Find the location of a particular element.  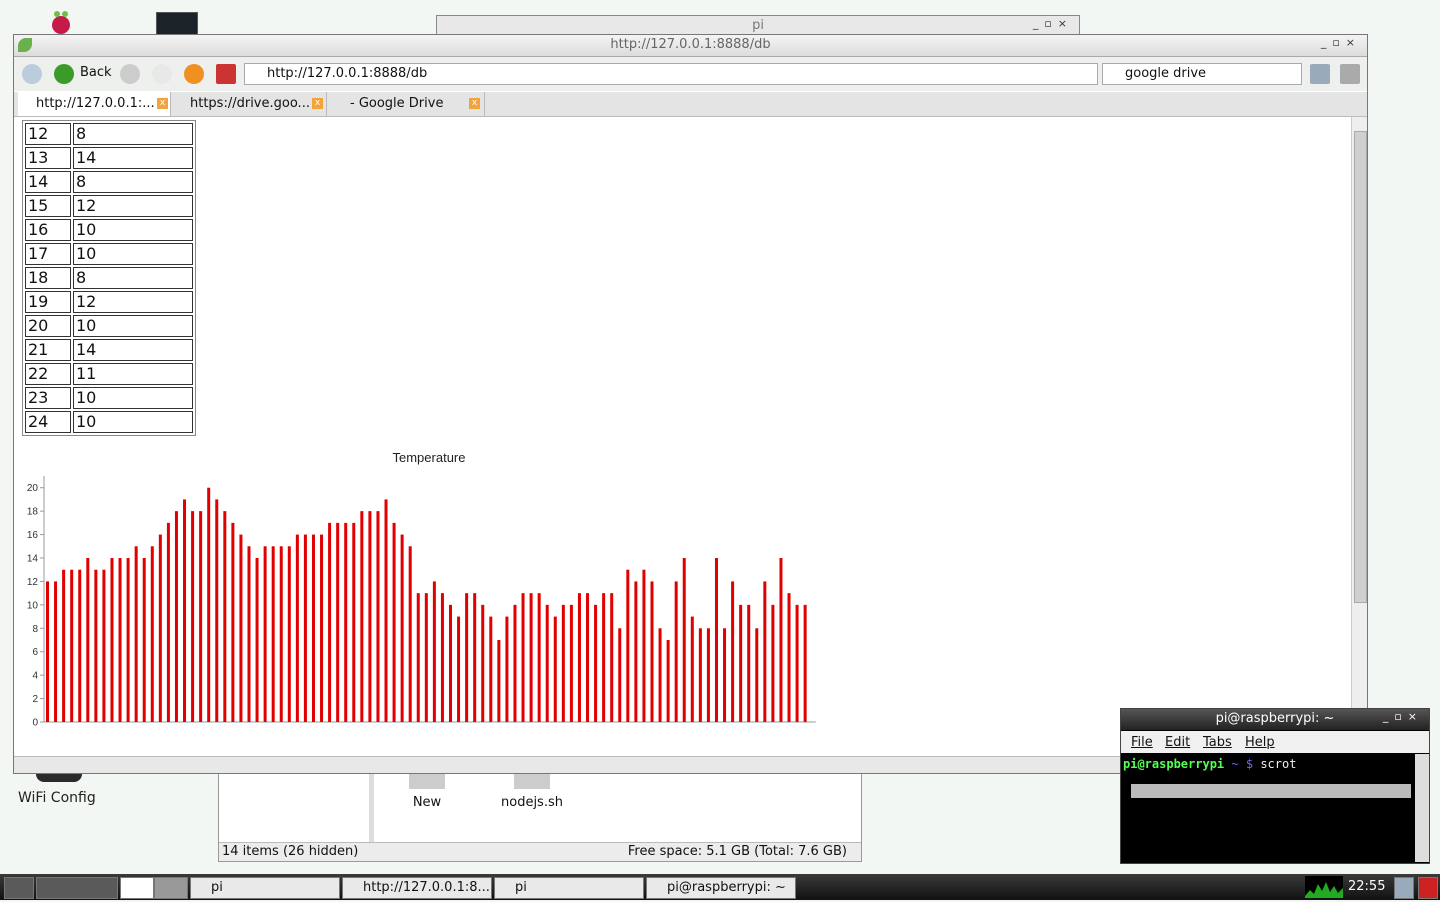

menu-file: File is located at coordinates (1142, 742).